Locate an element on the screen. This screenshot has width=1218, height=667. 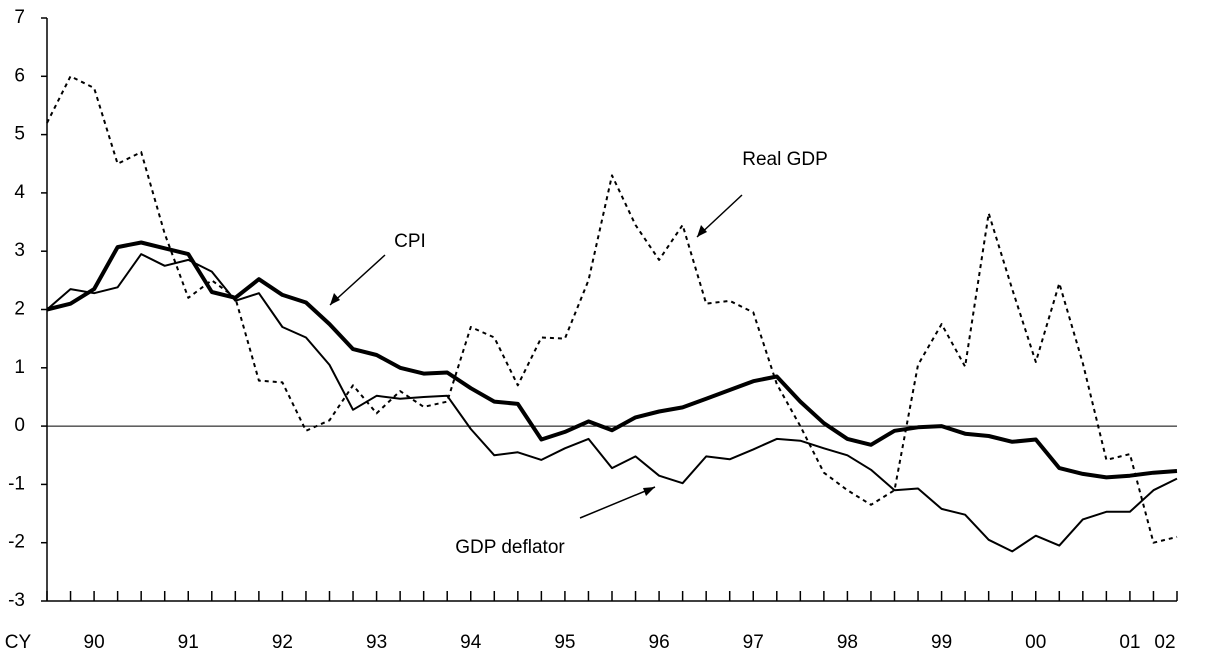
x-axis-label: CY is located at coordinates (18, 642).